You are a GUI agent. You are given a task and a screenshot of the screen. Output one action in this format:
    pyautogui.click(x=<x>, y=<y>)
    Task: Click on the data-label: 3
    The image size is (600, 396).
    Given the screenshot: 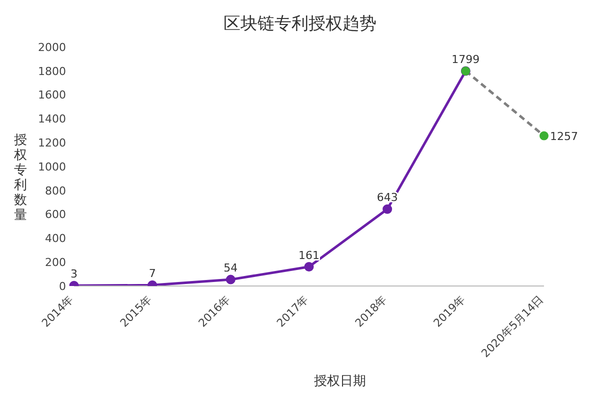 What is the action you would take?
    pyautogui.click(x=74, y=274)
    